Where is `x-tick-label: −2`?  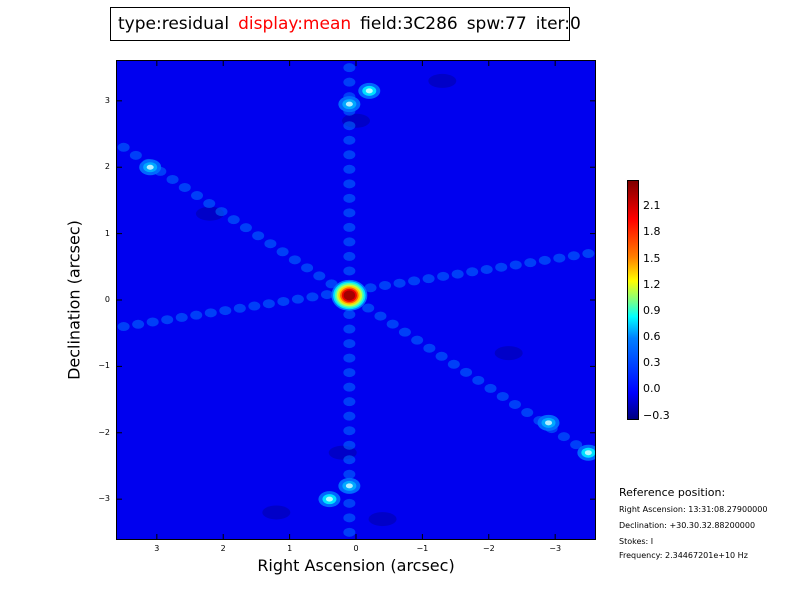 x-tick-label: −2 is located at coordinates (488, 548).